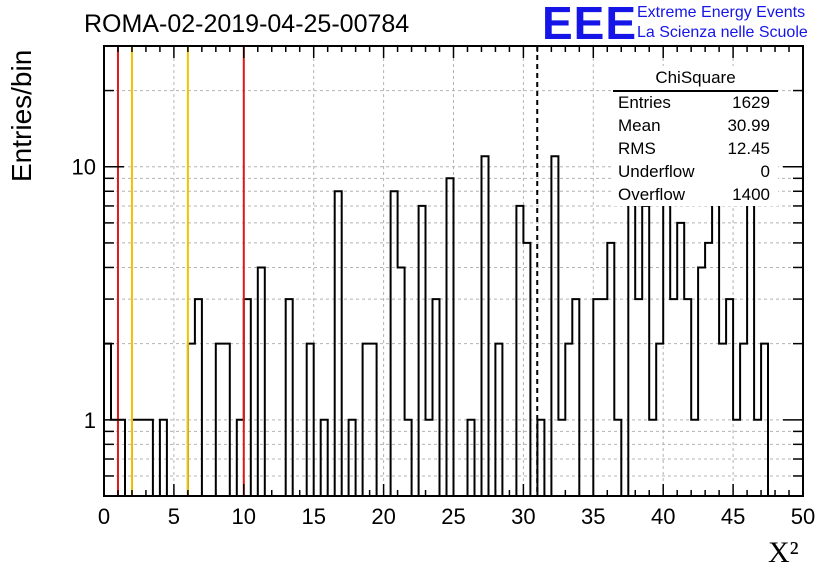  What do you see at coordinates (244, 516) in the screenshot?
I see `x-tick-label: 10` at bounding box center [244, 516].